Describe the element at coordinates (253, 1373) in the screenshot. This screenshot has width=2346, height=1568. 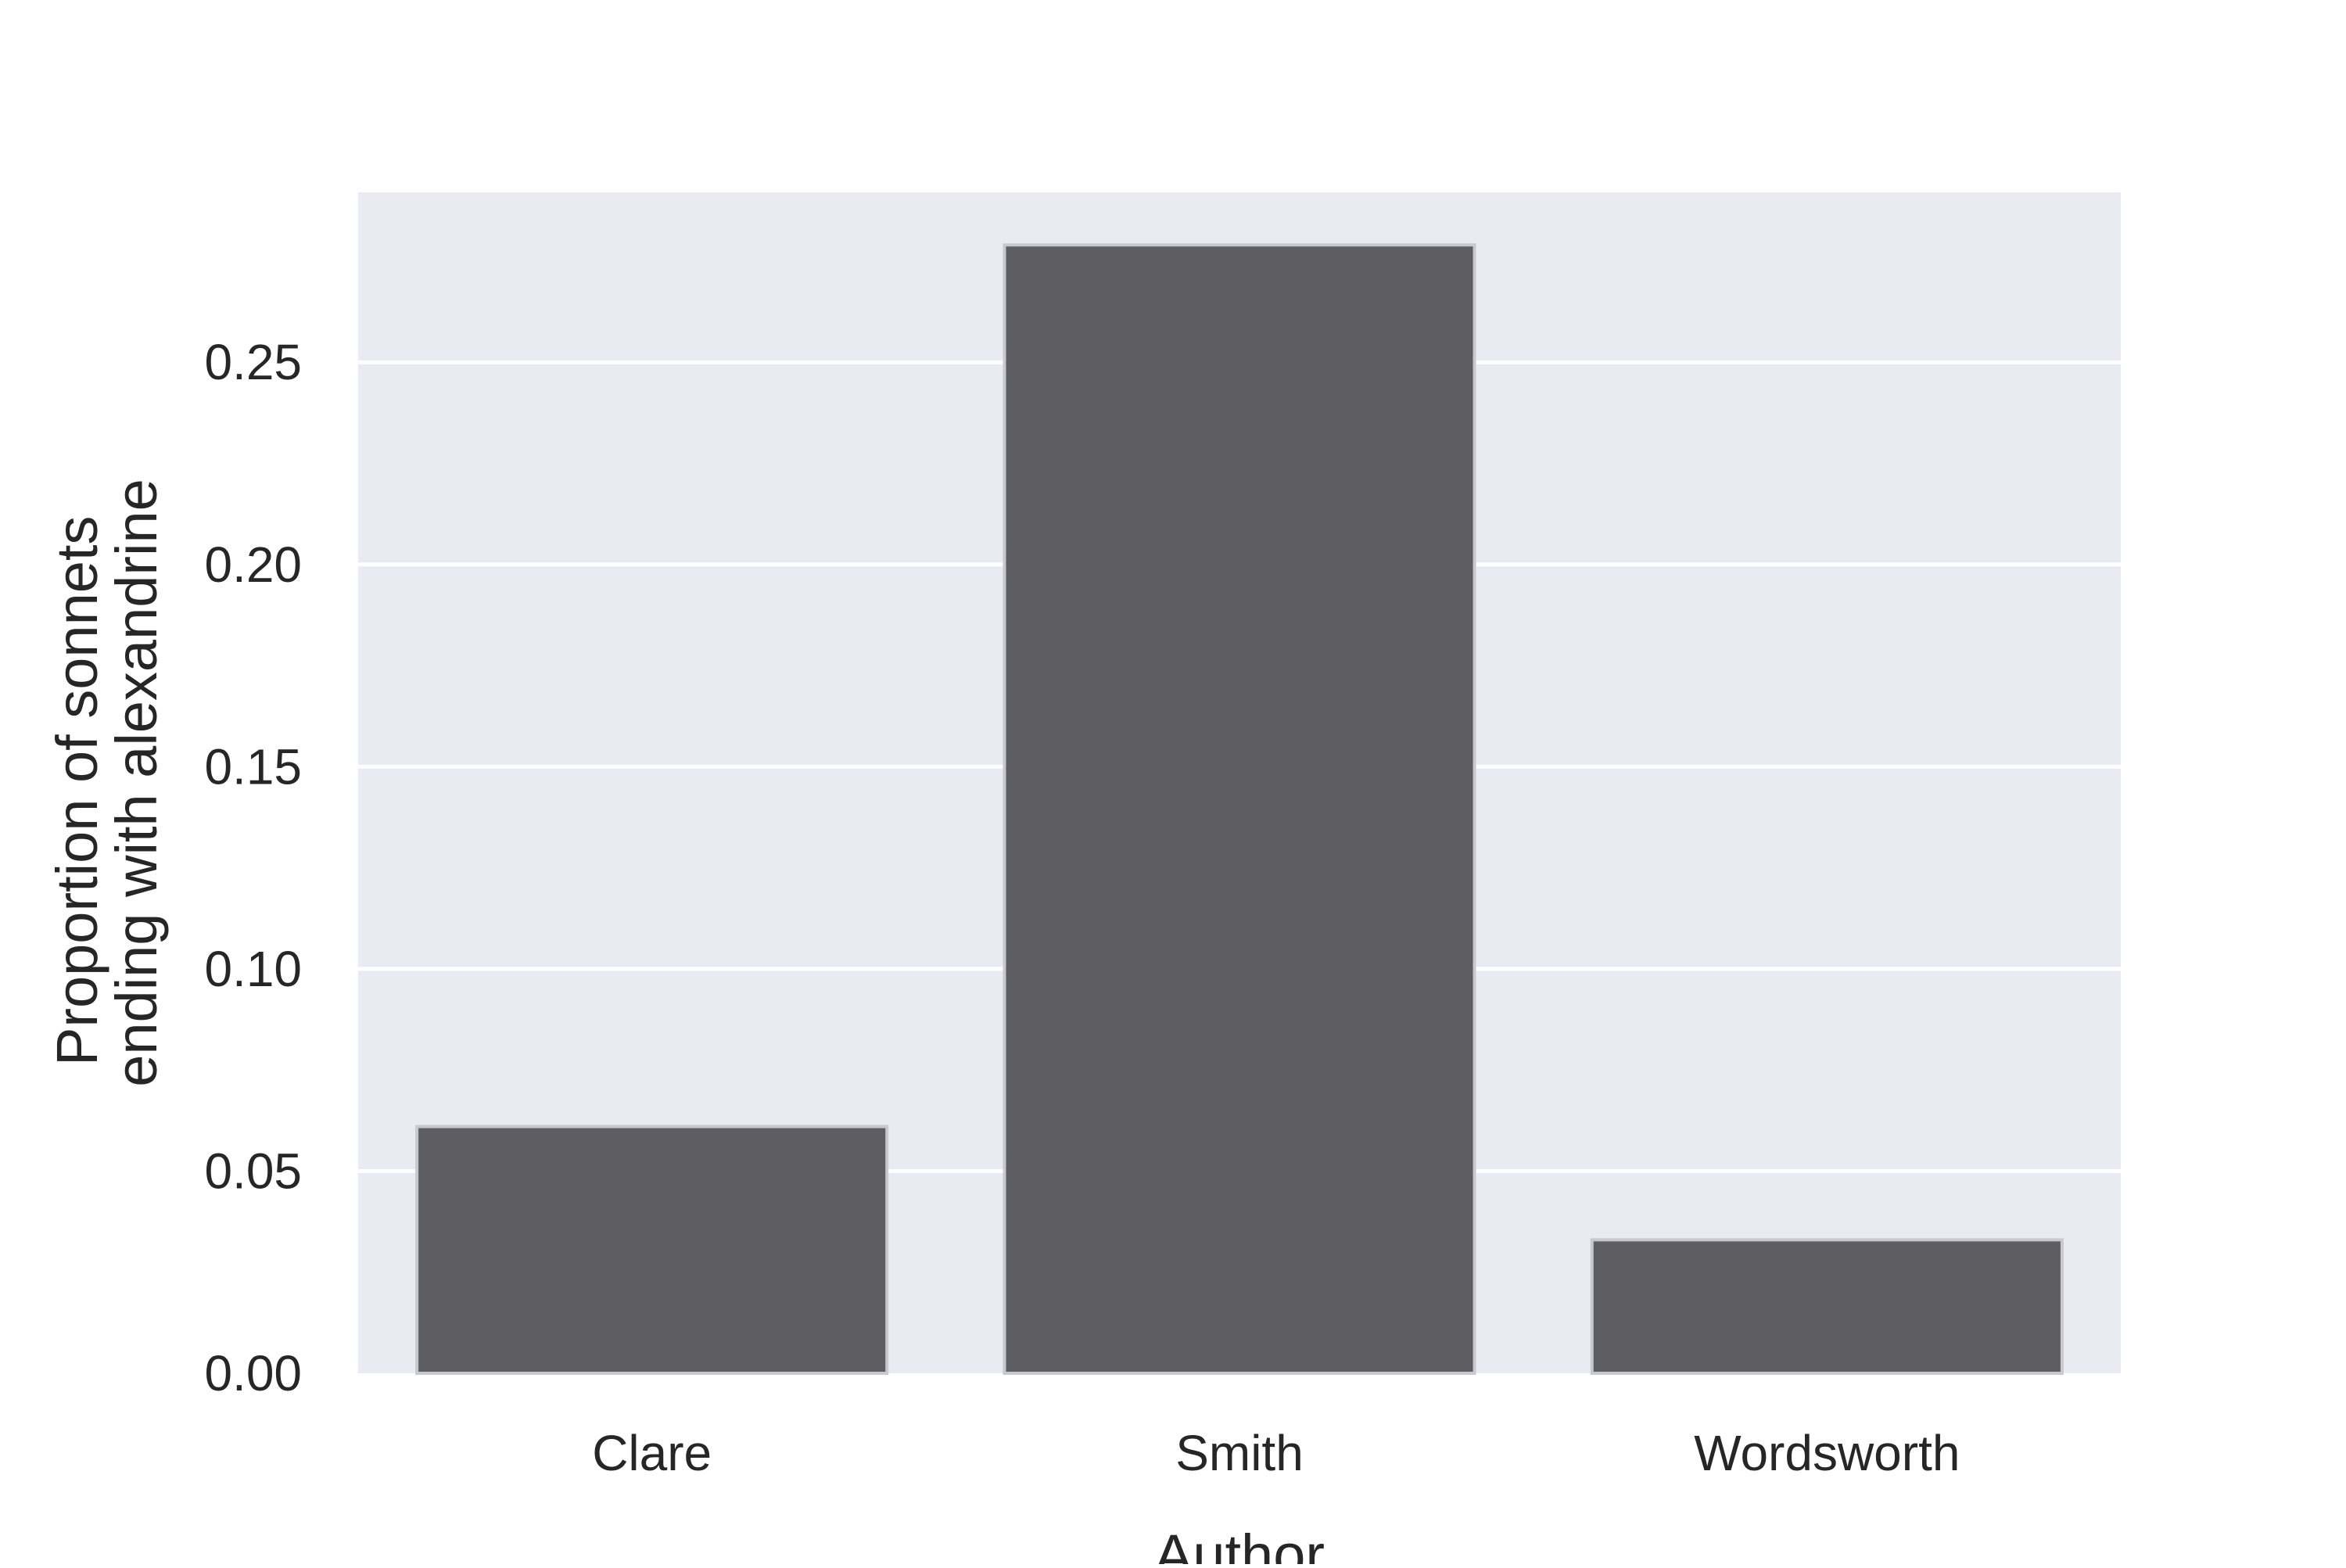
I see `y-tick-label: 0.00` at that location.